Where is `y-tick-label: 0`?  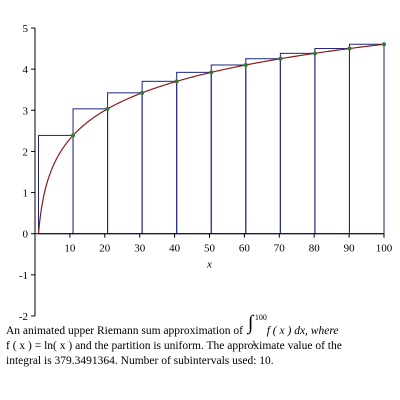 y-tick-label: 0 is located at coordinates (26, 235).